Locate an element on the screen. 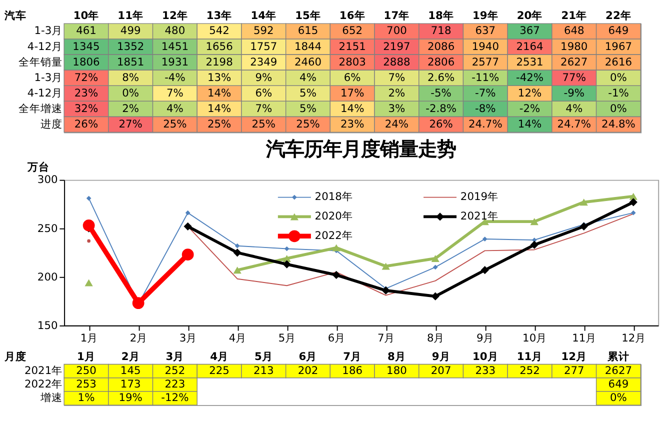 This screenshot has width=662, height=444. data-label: -42% is located at coordinates (530, 77).